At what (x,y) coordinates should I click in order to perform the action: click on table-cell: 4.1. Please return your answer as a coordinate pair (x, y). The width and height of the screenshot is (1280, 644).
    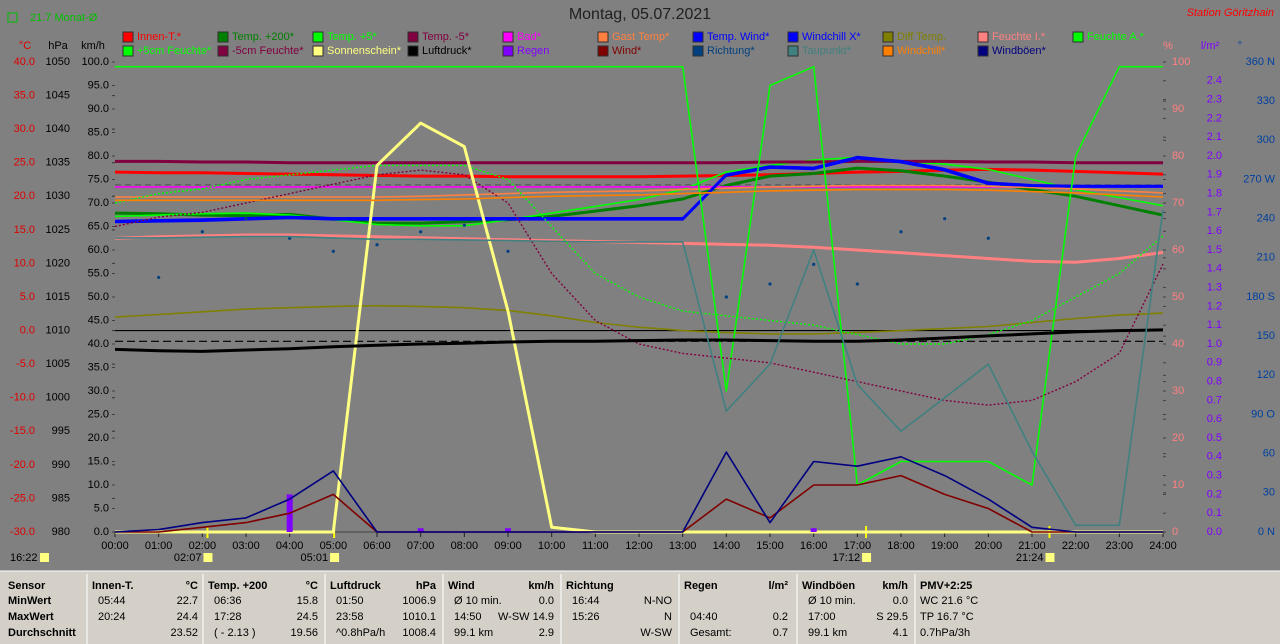
    Looking at the image, I should click on (900, 633).